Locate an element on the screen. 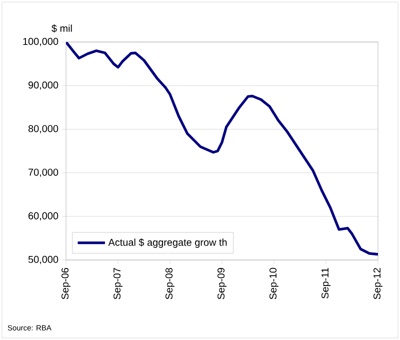 The width and height of the screenshot is (400, 340). x-tick-label: Sep-09 is located at coordinates (222, 284).